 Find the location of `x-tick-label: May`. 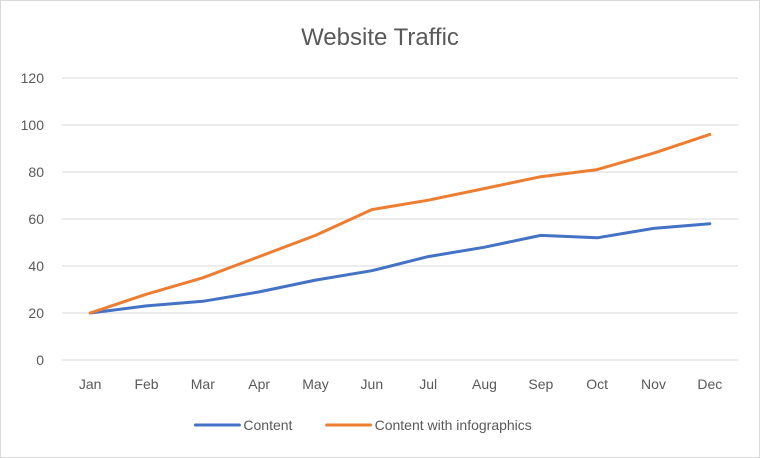

x-tick-label: May is located at coordinates (315, 384).